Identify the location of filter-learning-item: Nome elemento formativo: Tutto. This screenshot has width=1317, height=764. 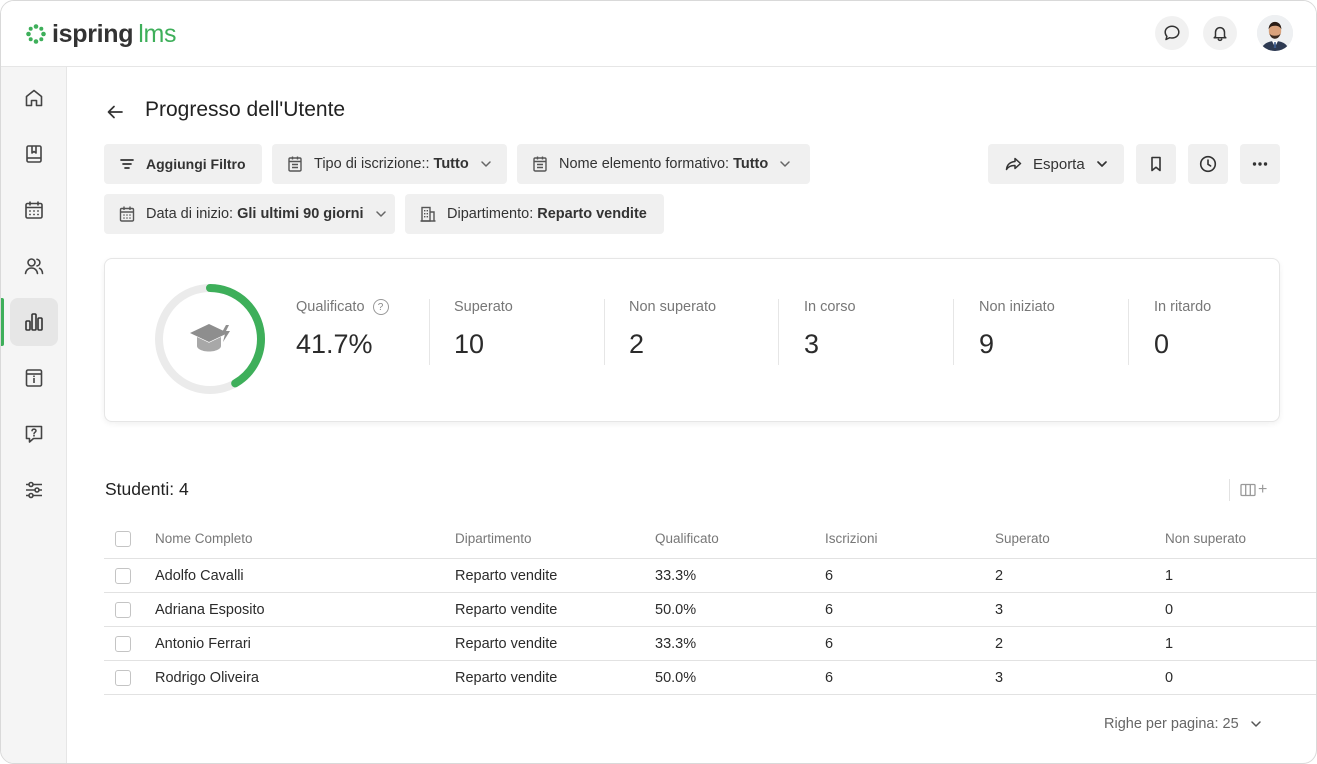
(663, 164).